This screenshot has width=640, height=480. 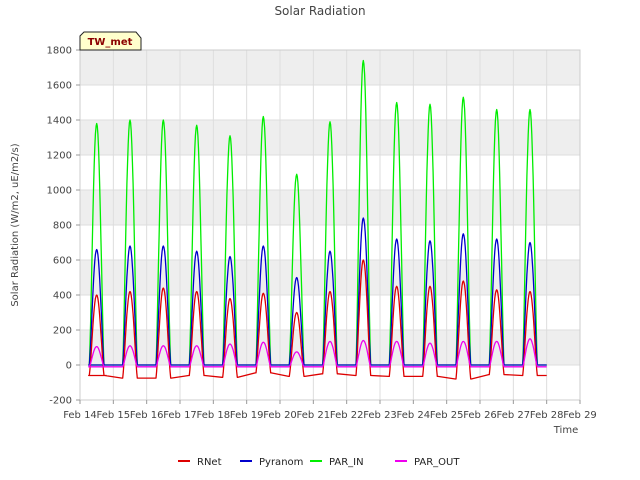 What do you see at coordinates (317, 353) in the screenshot?
I see `series-line-par-out` at bounding box center [317, 353].